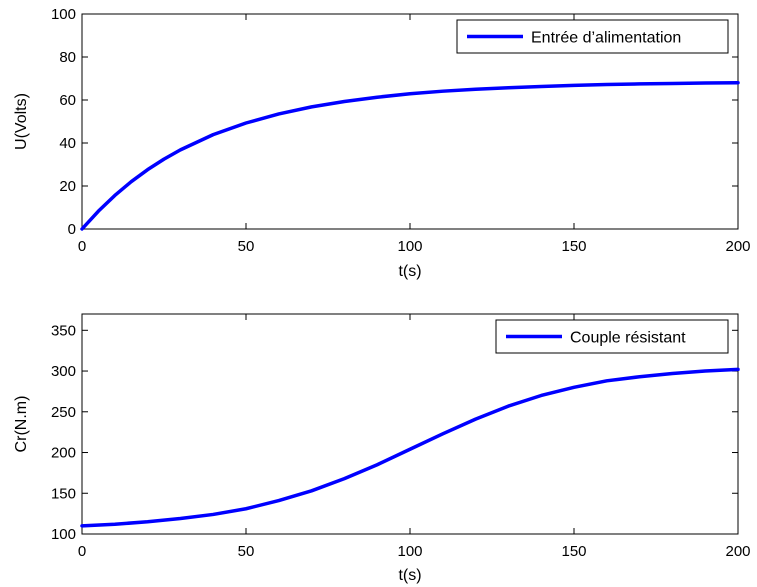  I want to click on y-tick-label: 0, so click(72, 229).